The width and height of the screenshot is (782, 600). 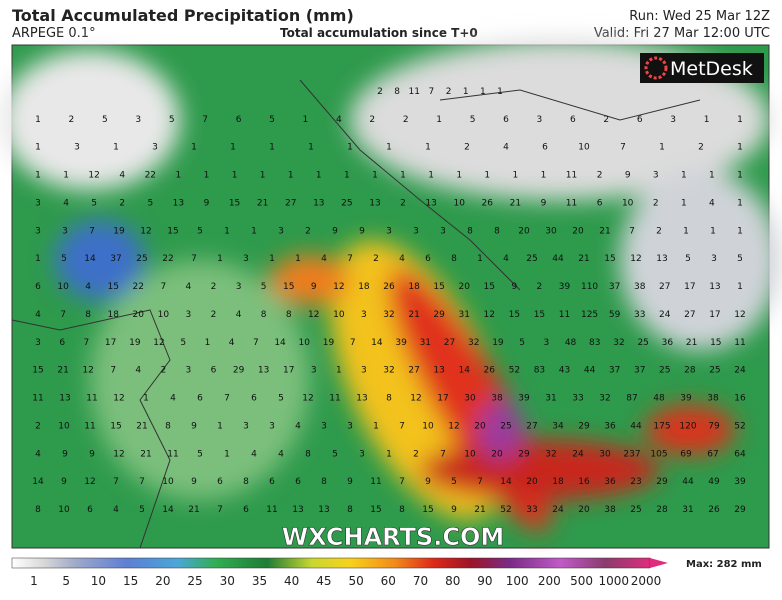 What do you see at coordinates (490, 371) in the screenshot?
I see `precip-value: 26` at bounding box center [490, 371].